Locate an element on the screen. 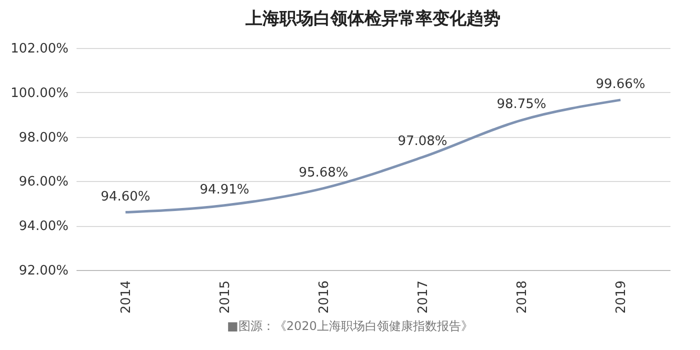  x-tick-label: 2019 is located at coordinates (621, 297).